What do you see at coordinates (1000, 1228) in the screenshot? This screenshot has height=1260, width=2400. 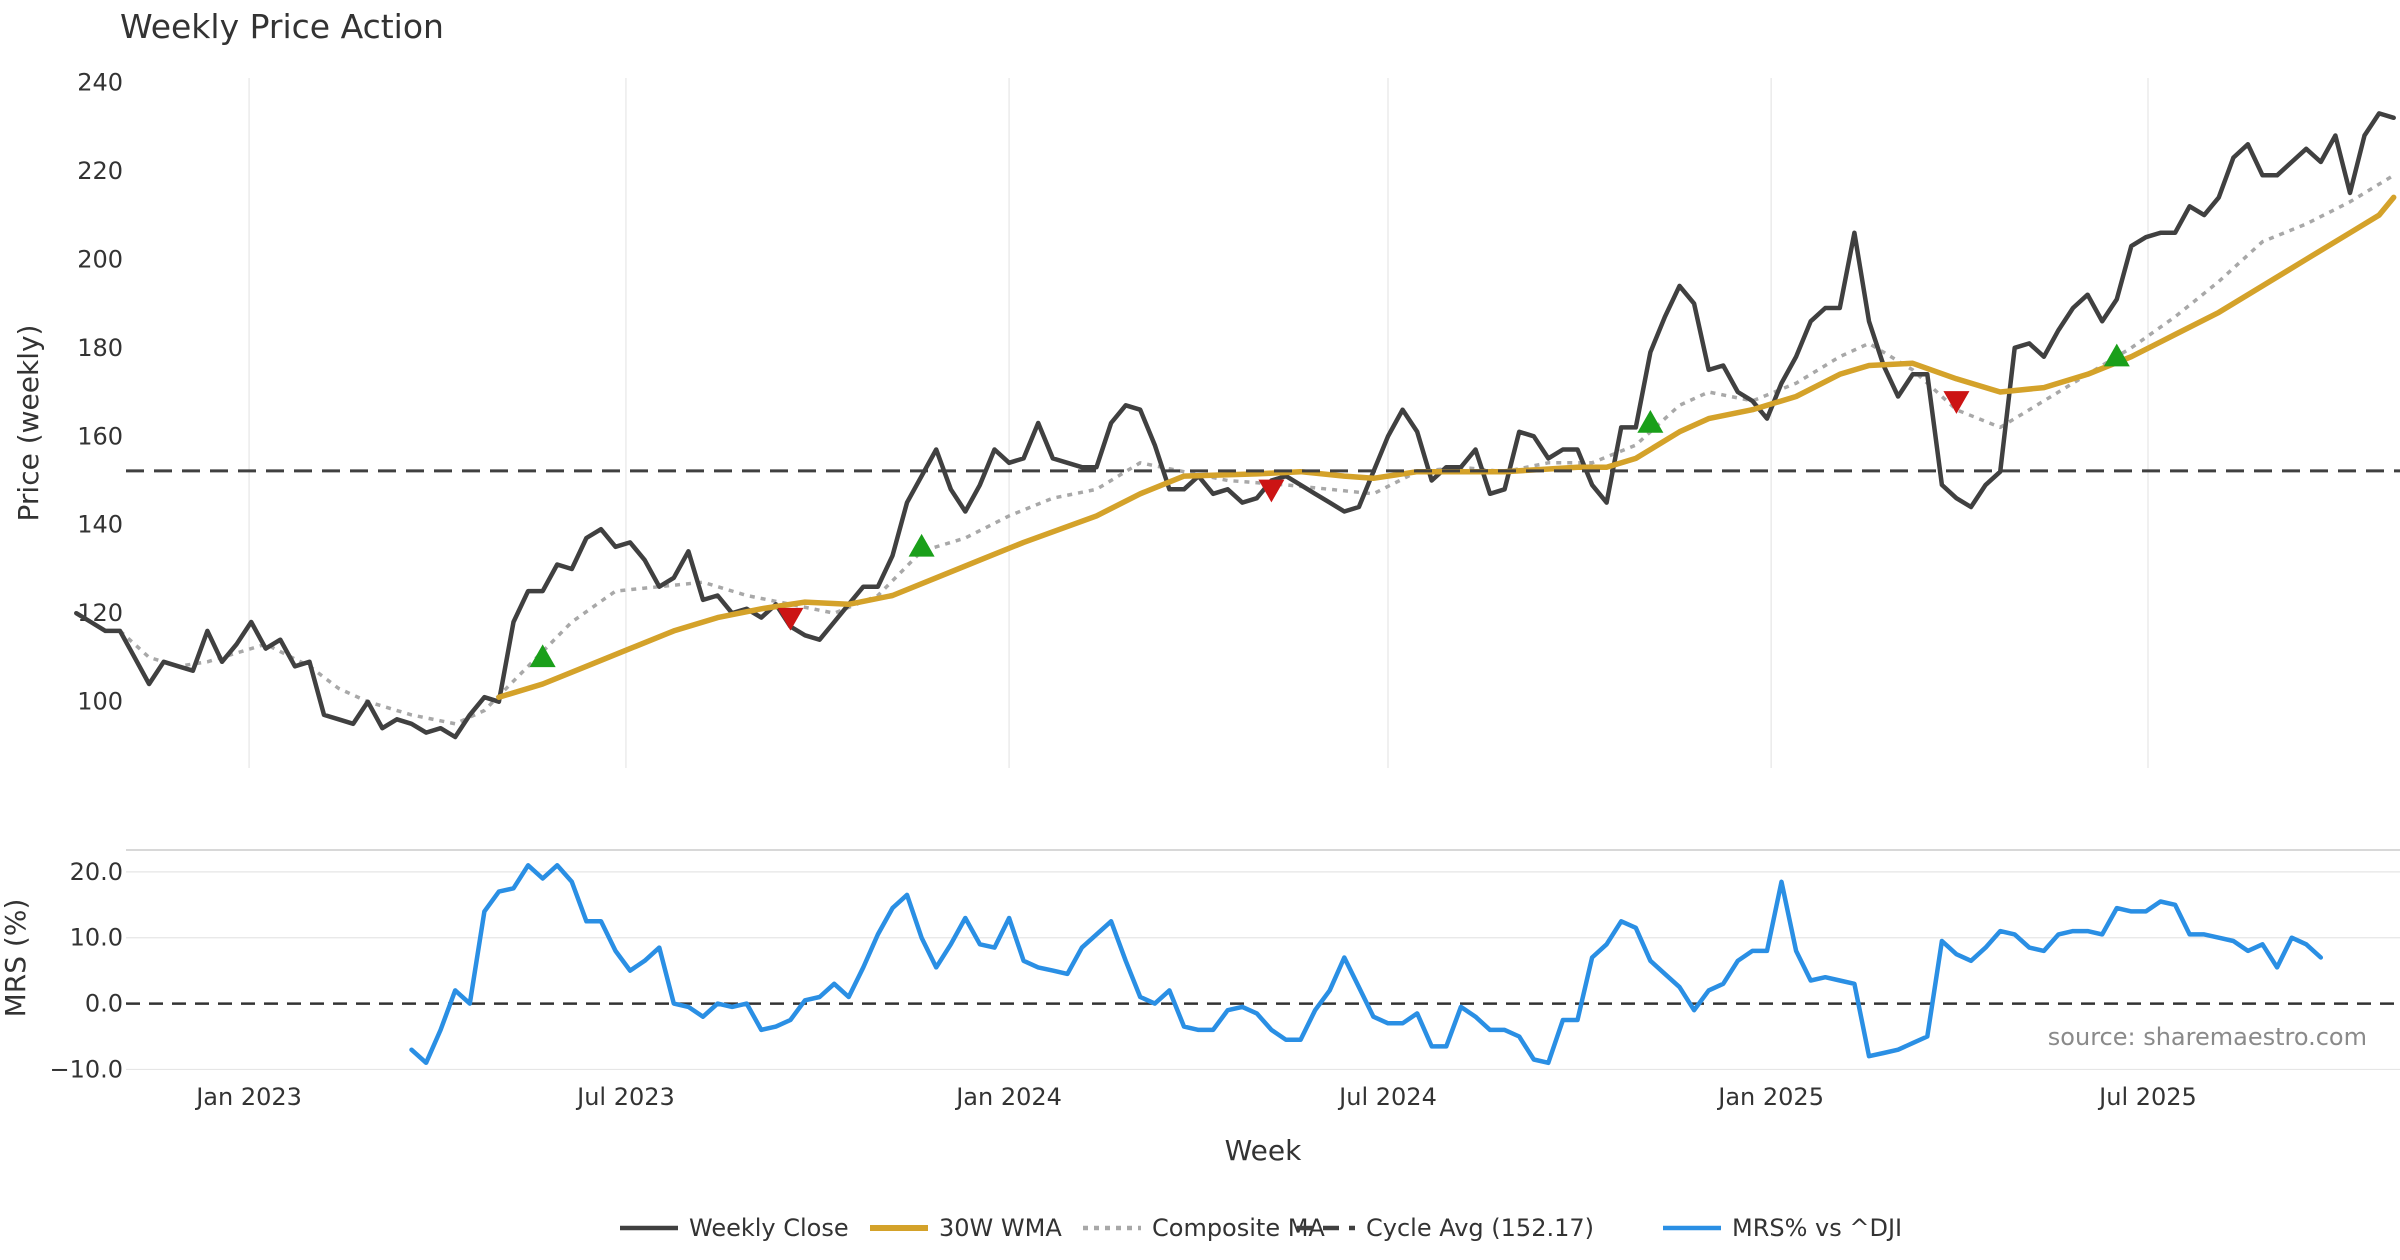 I see `legend-label: 30W WMA` at bounding box center [1000, 1228].